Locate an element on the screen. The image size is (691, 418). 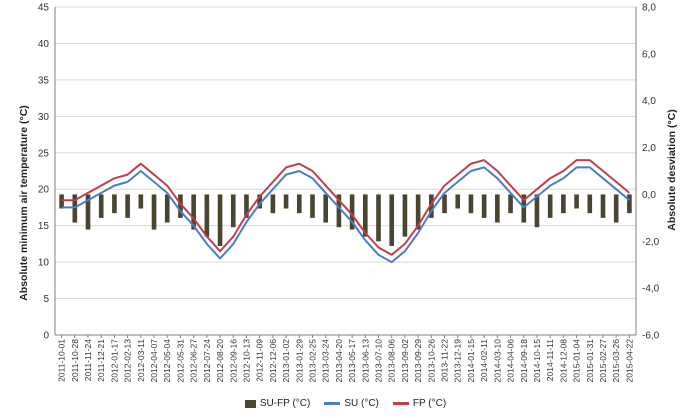
x-tick-label: 2012-10-13 is located at coordinates (246, 361).